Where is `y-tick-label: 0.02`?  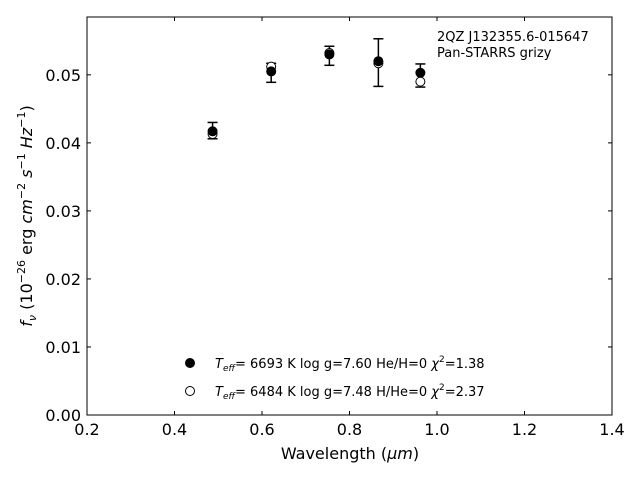
y-tick-label: 0.02 is located at coordinates (63, 279).